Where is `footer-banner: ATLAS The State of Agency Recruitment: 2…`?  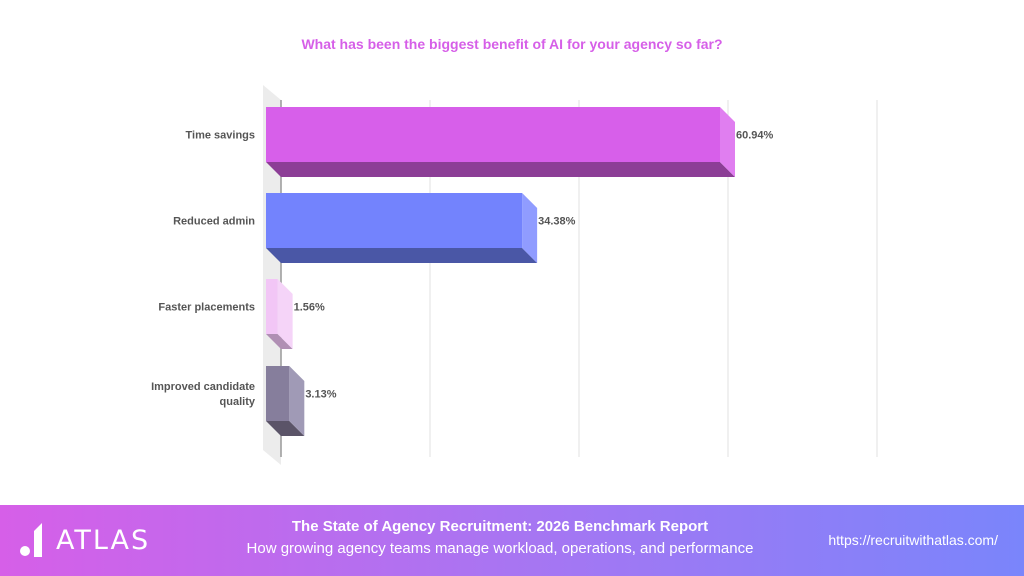
footer-banner: ATLAS The State of Agency Recruitment: 2… is located at coordinates (512, 540).